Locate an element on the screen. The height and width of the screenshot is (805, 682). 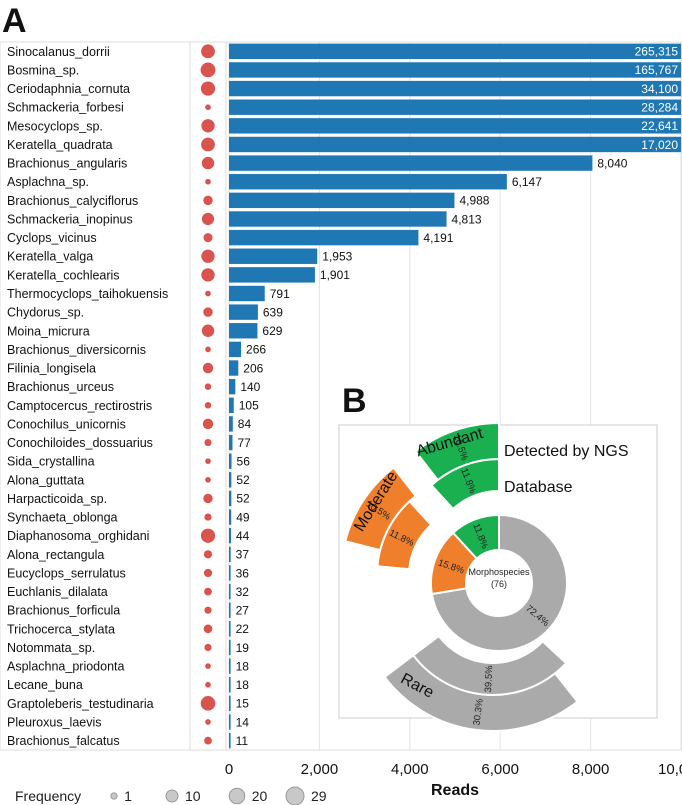
sunburst-center-count: (76) is located at coordinates (499, 584).